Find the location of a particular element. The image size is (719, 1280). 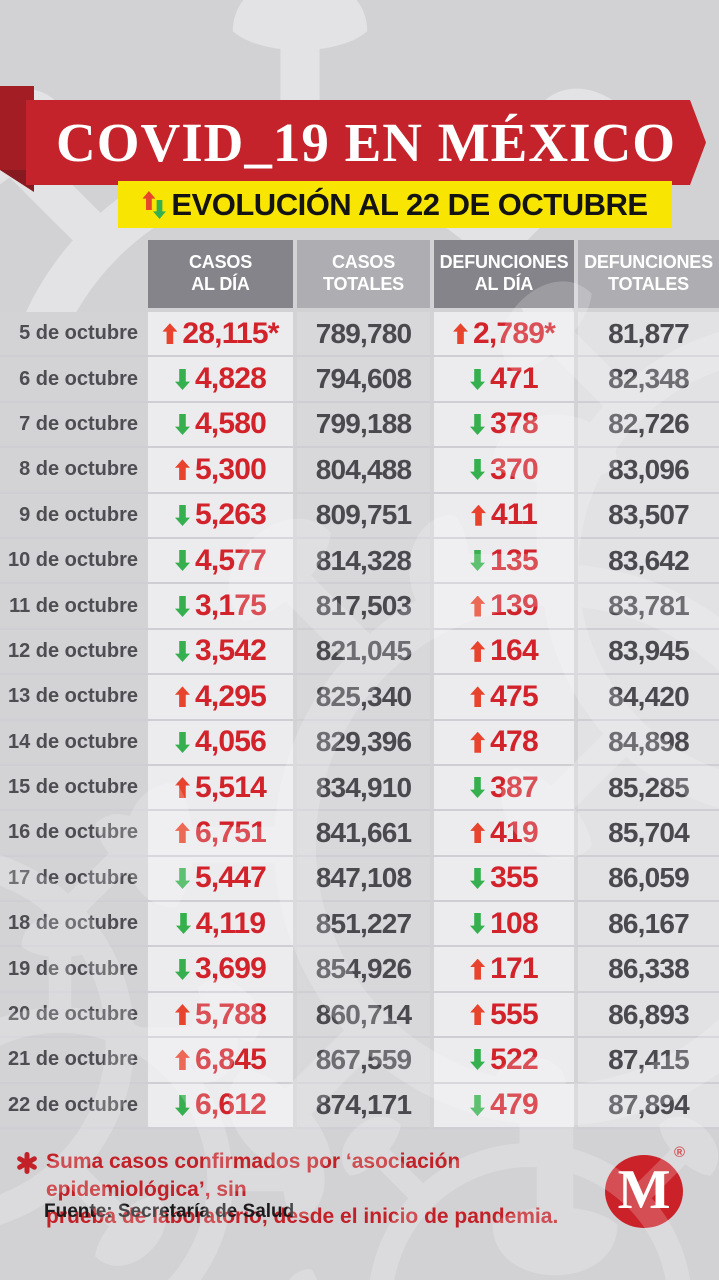

casos-totales-value: 794,608 is located at coordinates (363, 379).